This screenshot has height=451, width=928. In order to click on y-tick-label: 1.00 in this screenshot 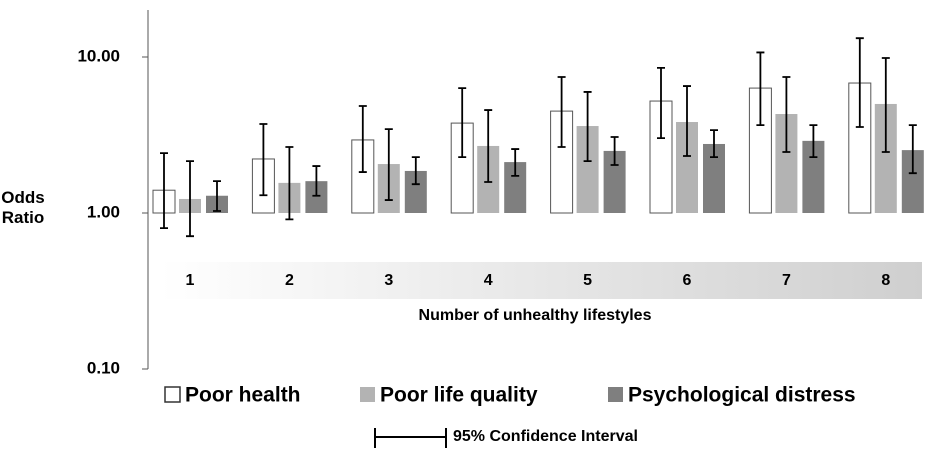, I will do `click(103, 211)`.